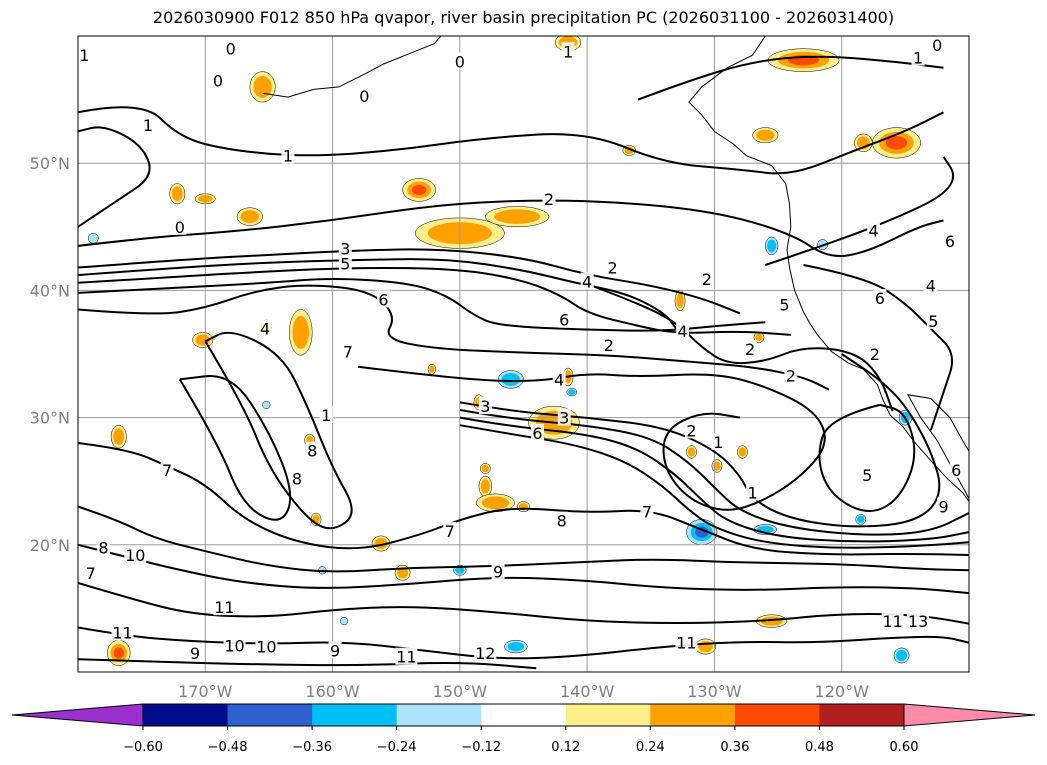 This screenshot has width=1047, height=765. Describe the element at coordinates (205, 691) in the screenshot. I see `longitude-tick-label: 170°W` at that location.